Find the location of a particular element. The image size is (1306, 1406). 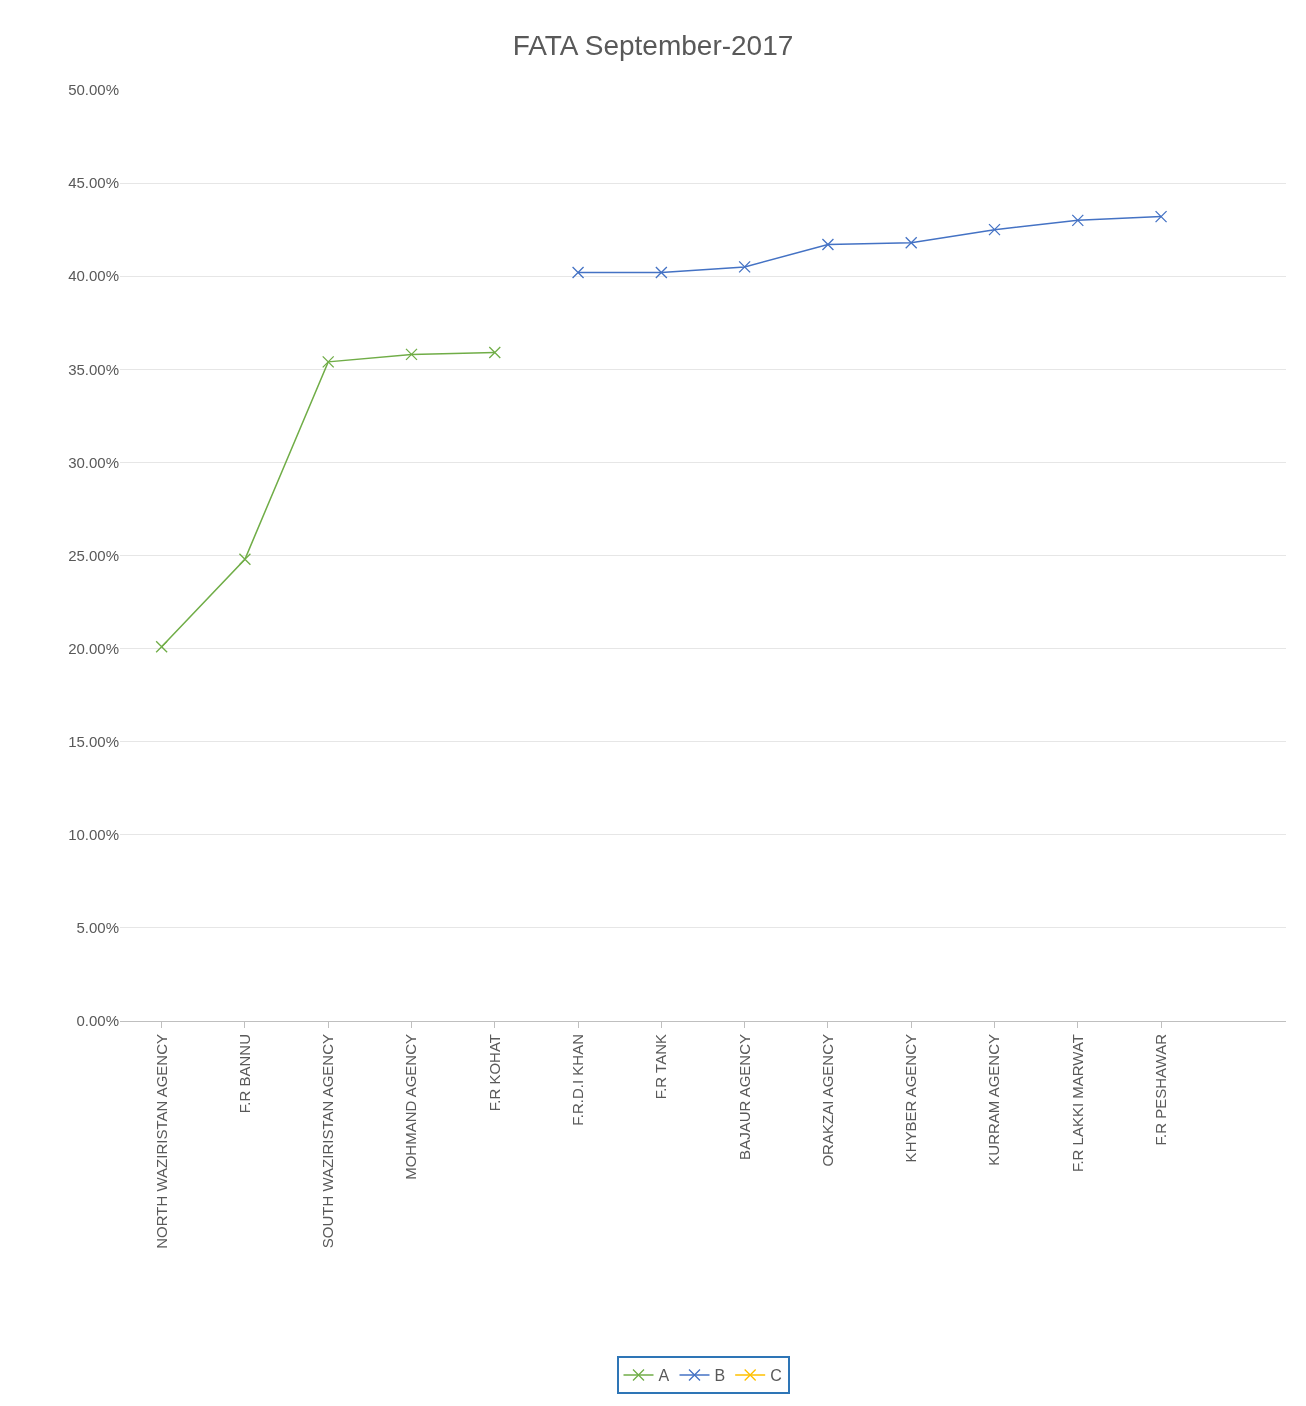

x-tick-label: F.R LAKKI MARWAT is located at coordinates (1077, 1103).